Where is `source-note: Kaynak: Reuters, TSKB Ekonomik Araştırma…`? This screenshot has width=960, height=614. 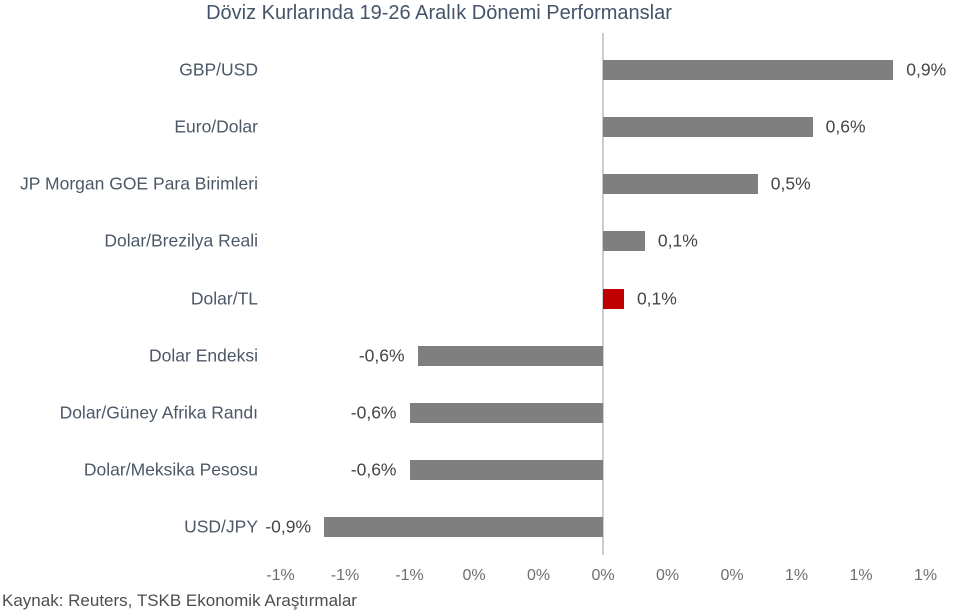
source-note: Kaynak: Reuters, TSKB Ekonomik Araştırma… is located at coordinates (179, 600).